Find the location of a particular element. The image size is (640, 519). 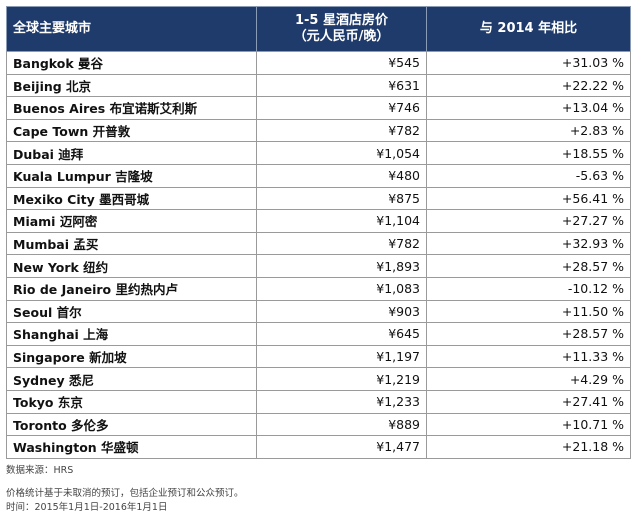

change-cell: +27.41 % is located at coordinates (528, 401).